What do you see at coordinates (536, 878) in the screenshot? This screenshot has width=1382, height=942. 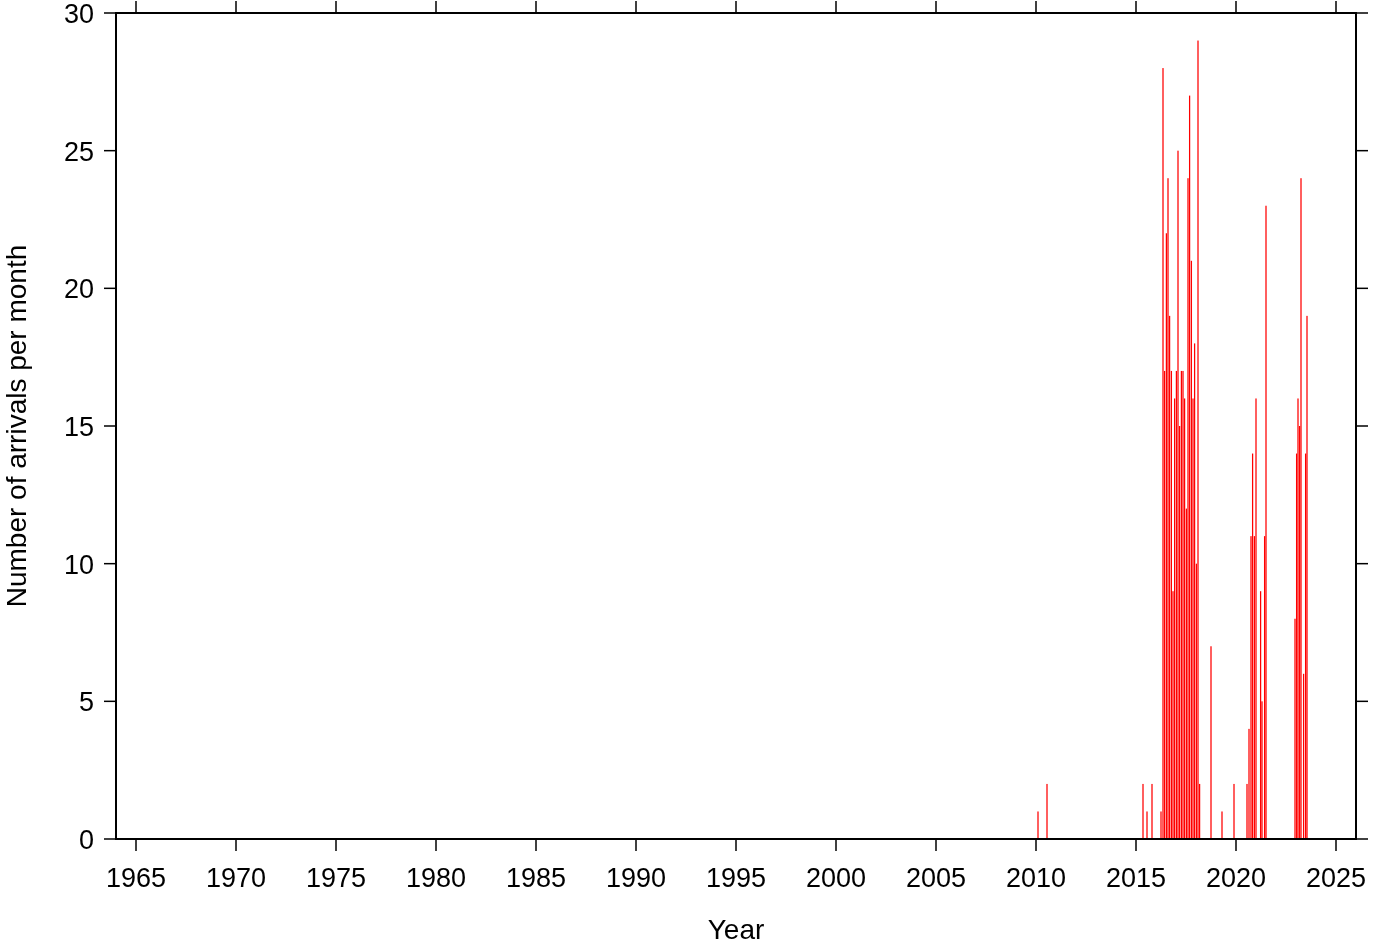 I see `x-tick-label: 1985` at bounding box center [536, 878].